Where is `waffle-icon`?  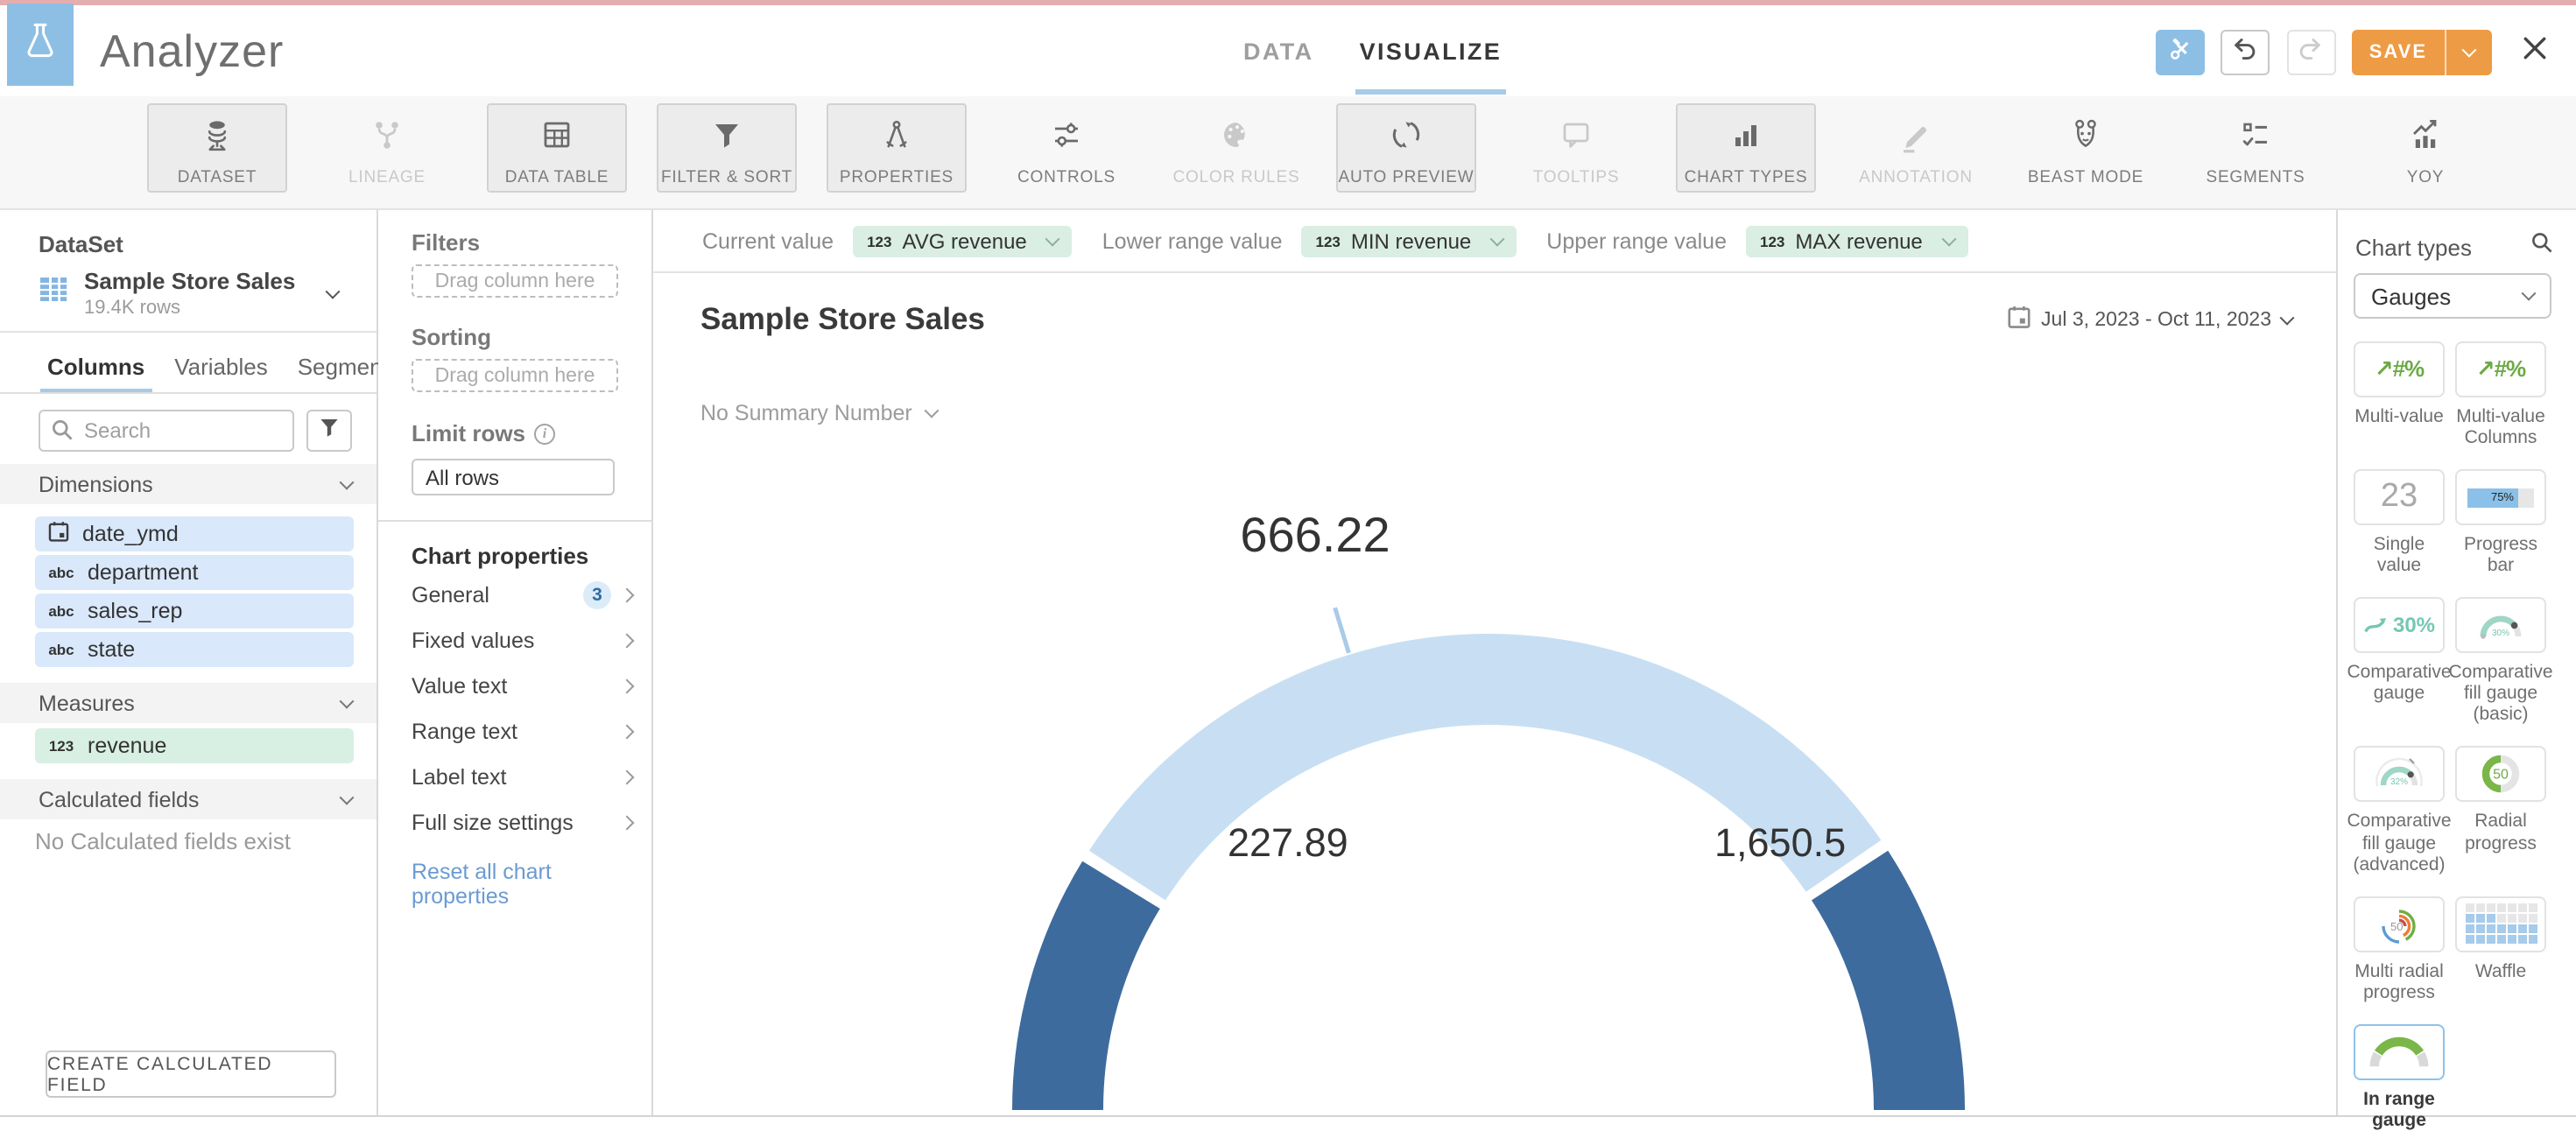
waffle-icon is located at coordinates (2501, 924).